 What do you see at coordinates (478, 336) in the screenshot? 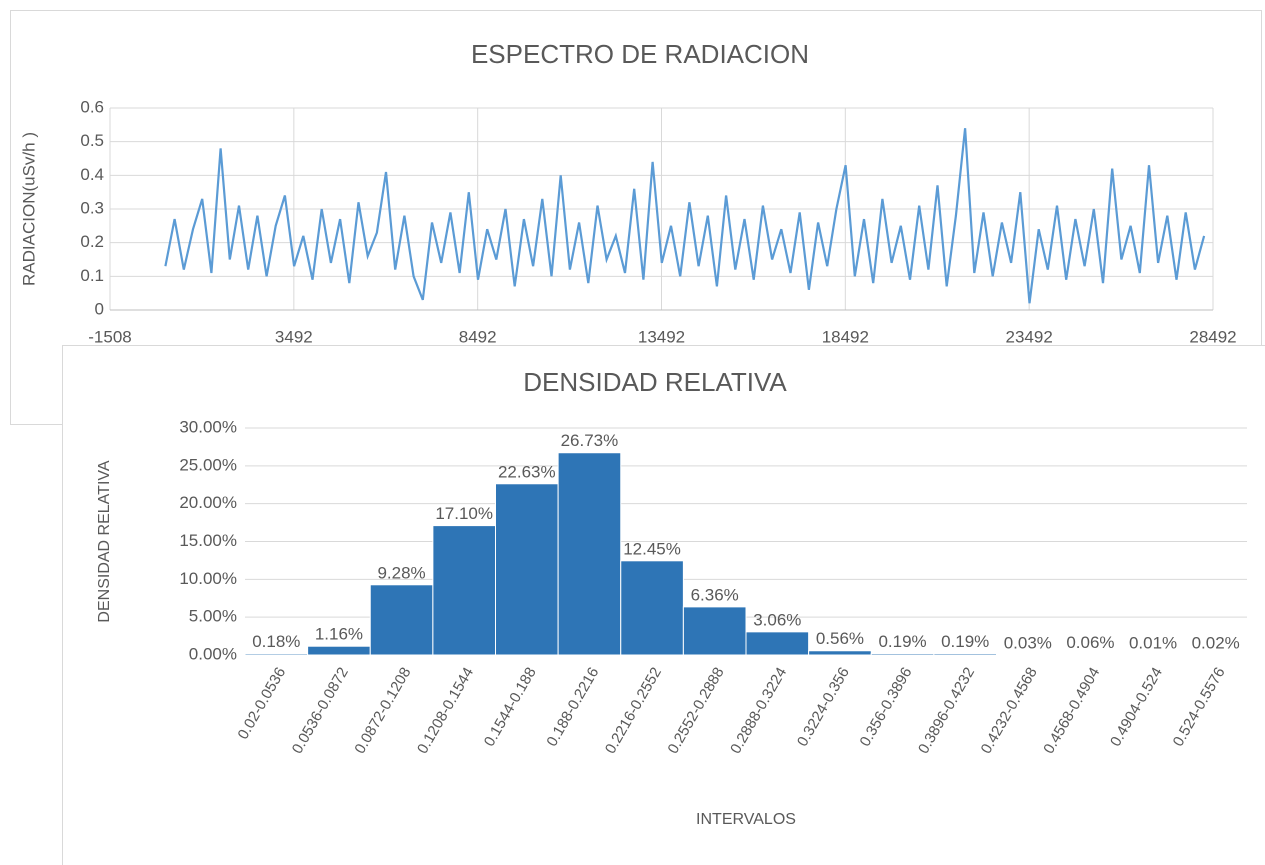
I see `x-tick-label: 8492` at bounding box center [478, 336].